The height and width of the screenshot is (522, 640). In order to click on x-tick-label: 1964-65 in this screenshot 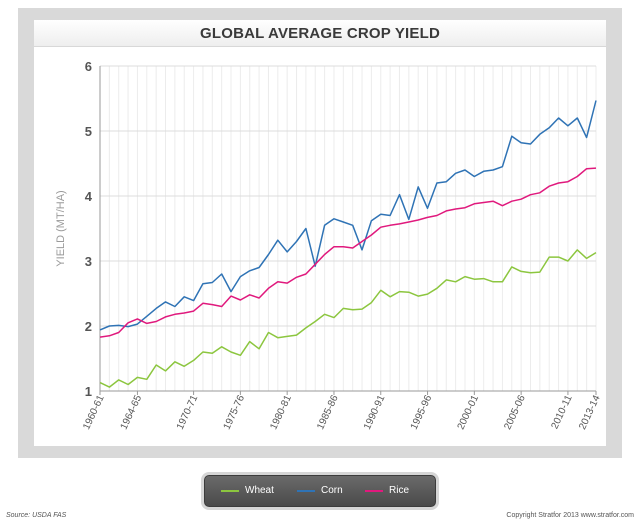, I will do `click(132, 412)`.